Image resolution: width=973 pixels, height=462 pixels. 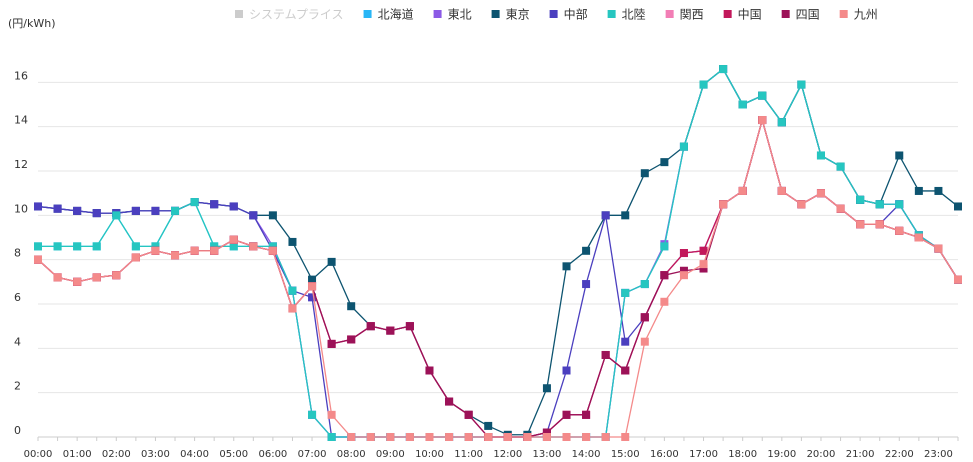 What do you see at coordinates (938, 454) in the screenshot?
I see `x-tick-label: 23:00` at bounding box center [938, 454].